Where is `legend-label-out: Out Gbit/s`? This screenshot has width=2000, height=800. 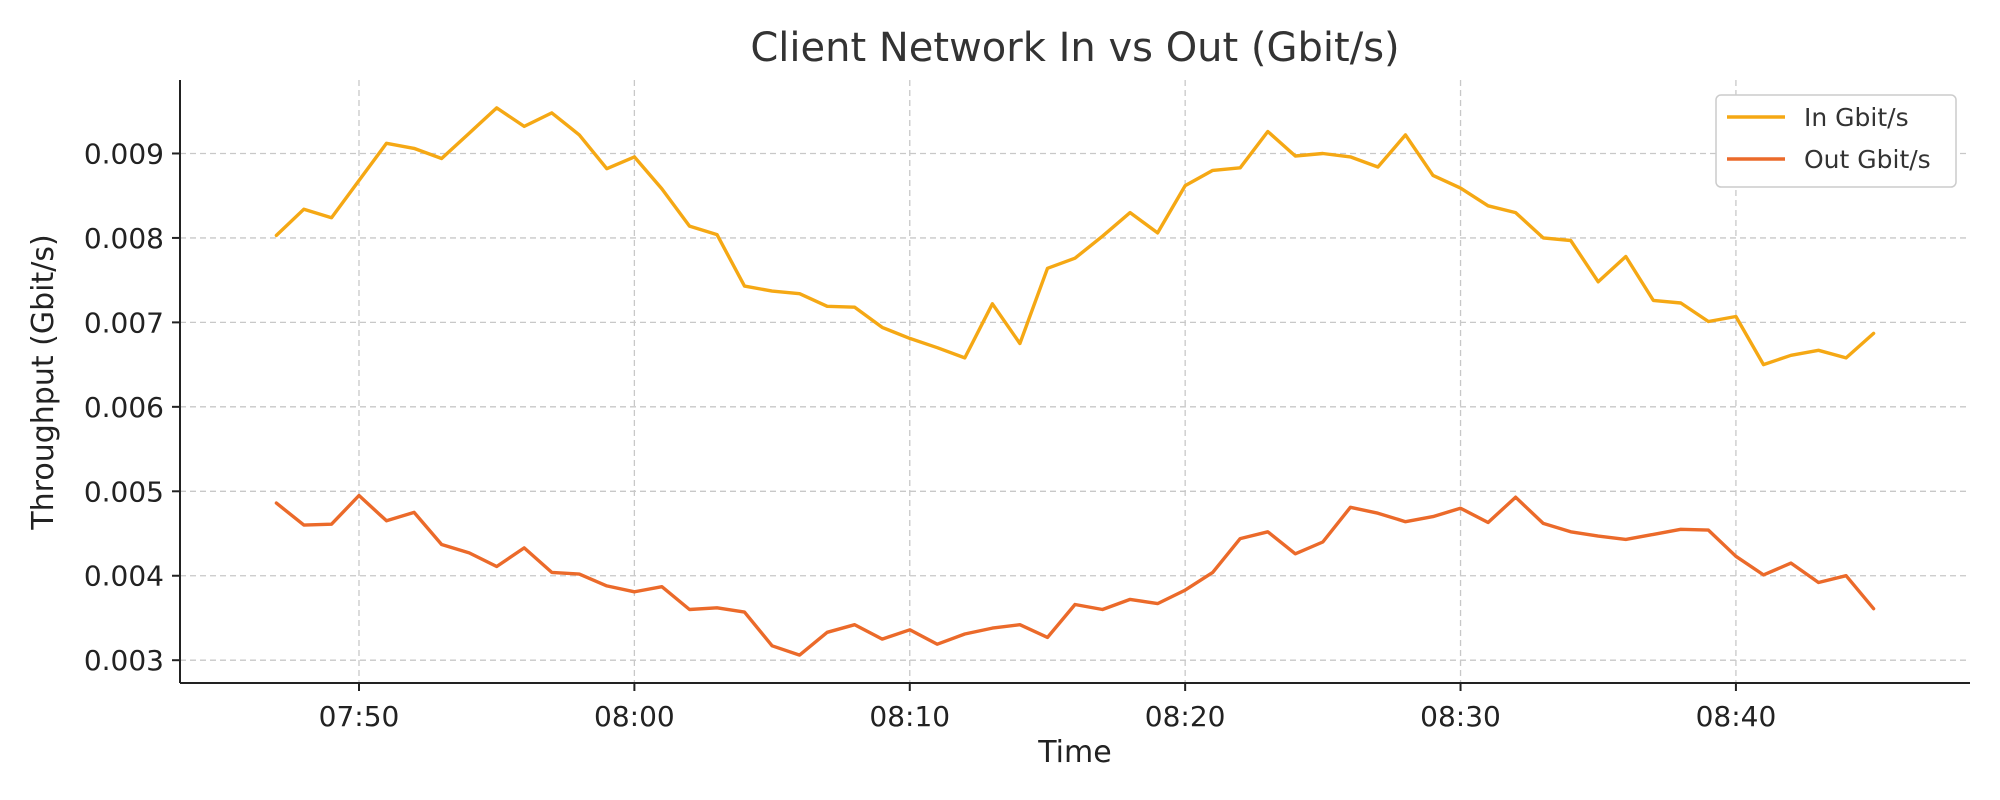 legend-label-out: Out Gbit/s is located at coordinates (1867, 159).